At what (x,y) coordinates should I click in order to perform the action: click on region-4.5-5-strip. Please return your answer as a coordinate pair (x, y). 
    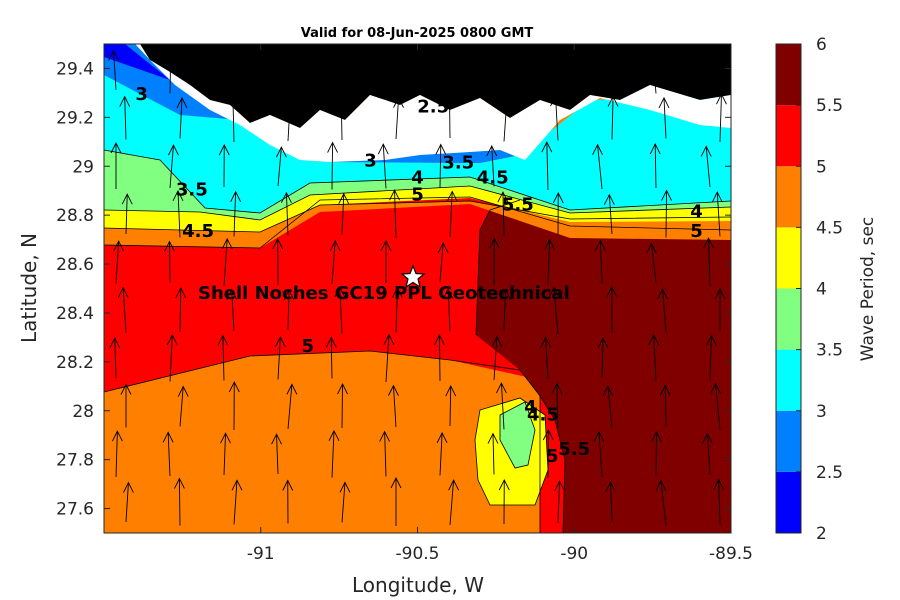
    Looking at the image, I should click on (417, 224).